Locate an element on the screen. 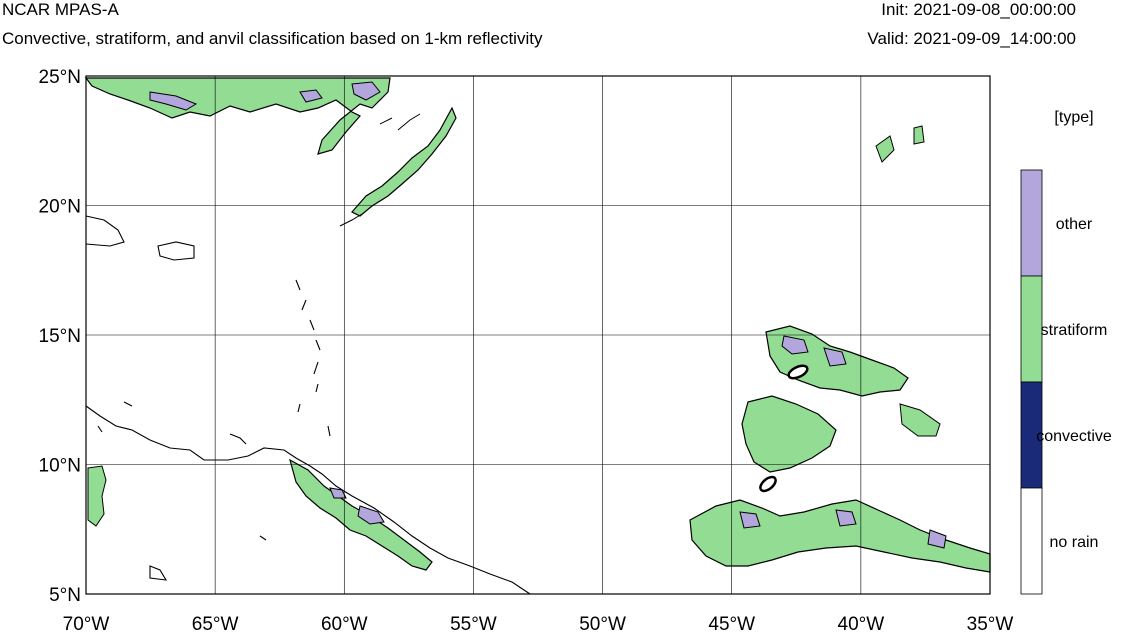 The height and width of the screenshot is (641, 1128). small-islands is located at coordinates (182, 491).